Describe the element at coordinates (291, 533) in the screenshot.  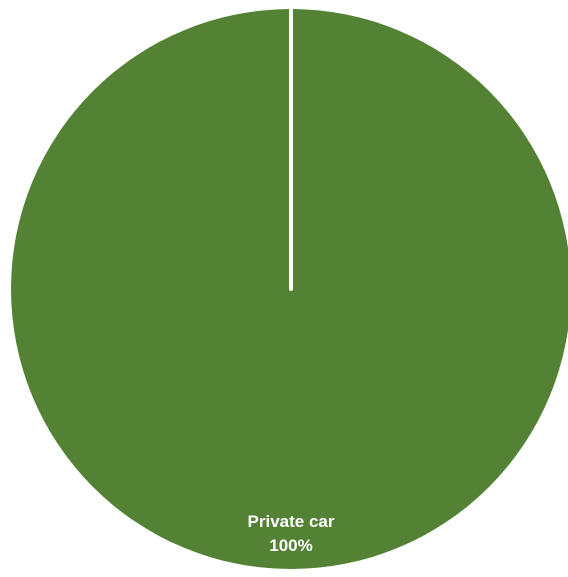
I see `slice-labels: Private car 100%` at that location.